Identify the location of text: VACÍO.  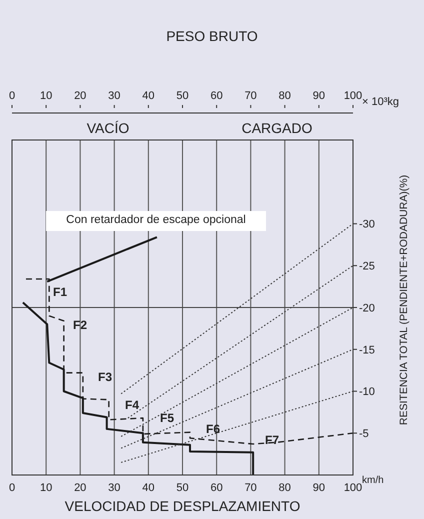
(108, 128).